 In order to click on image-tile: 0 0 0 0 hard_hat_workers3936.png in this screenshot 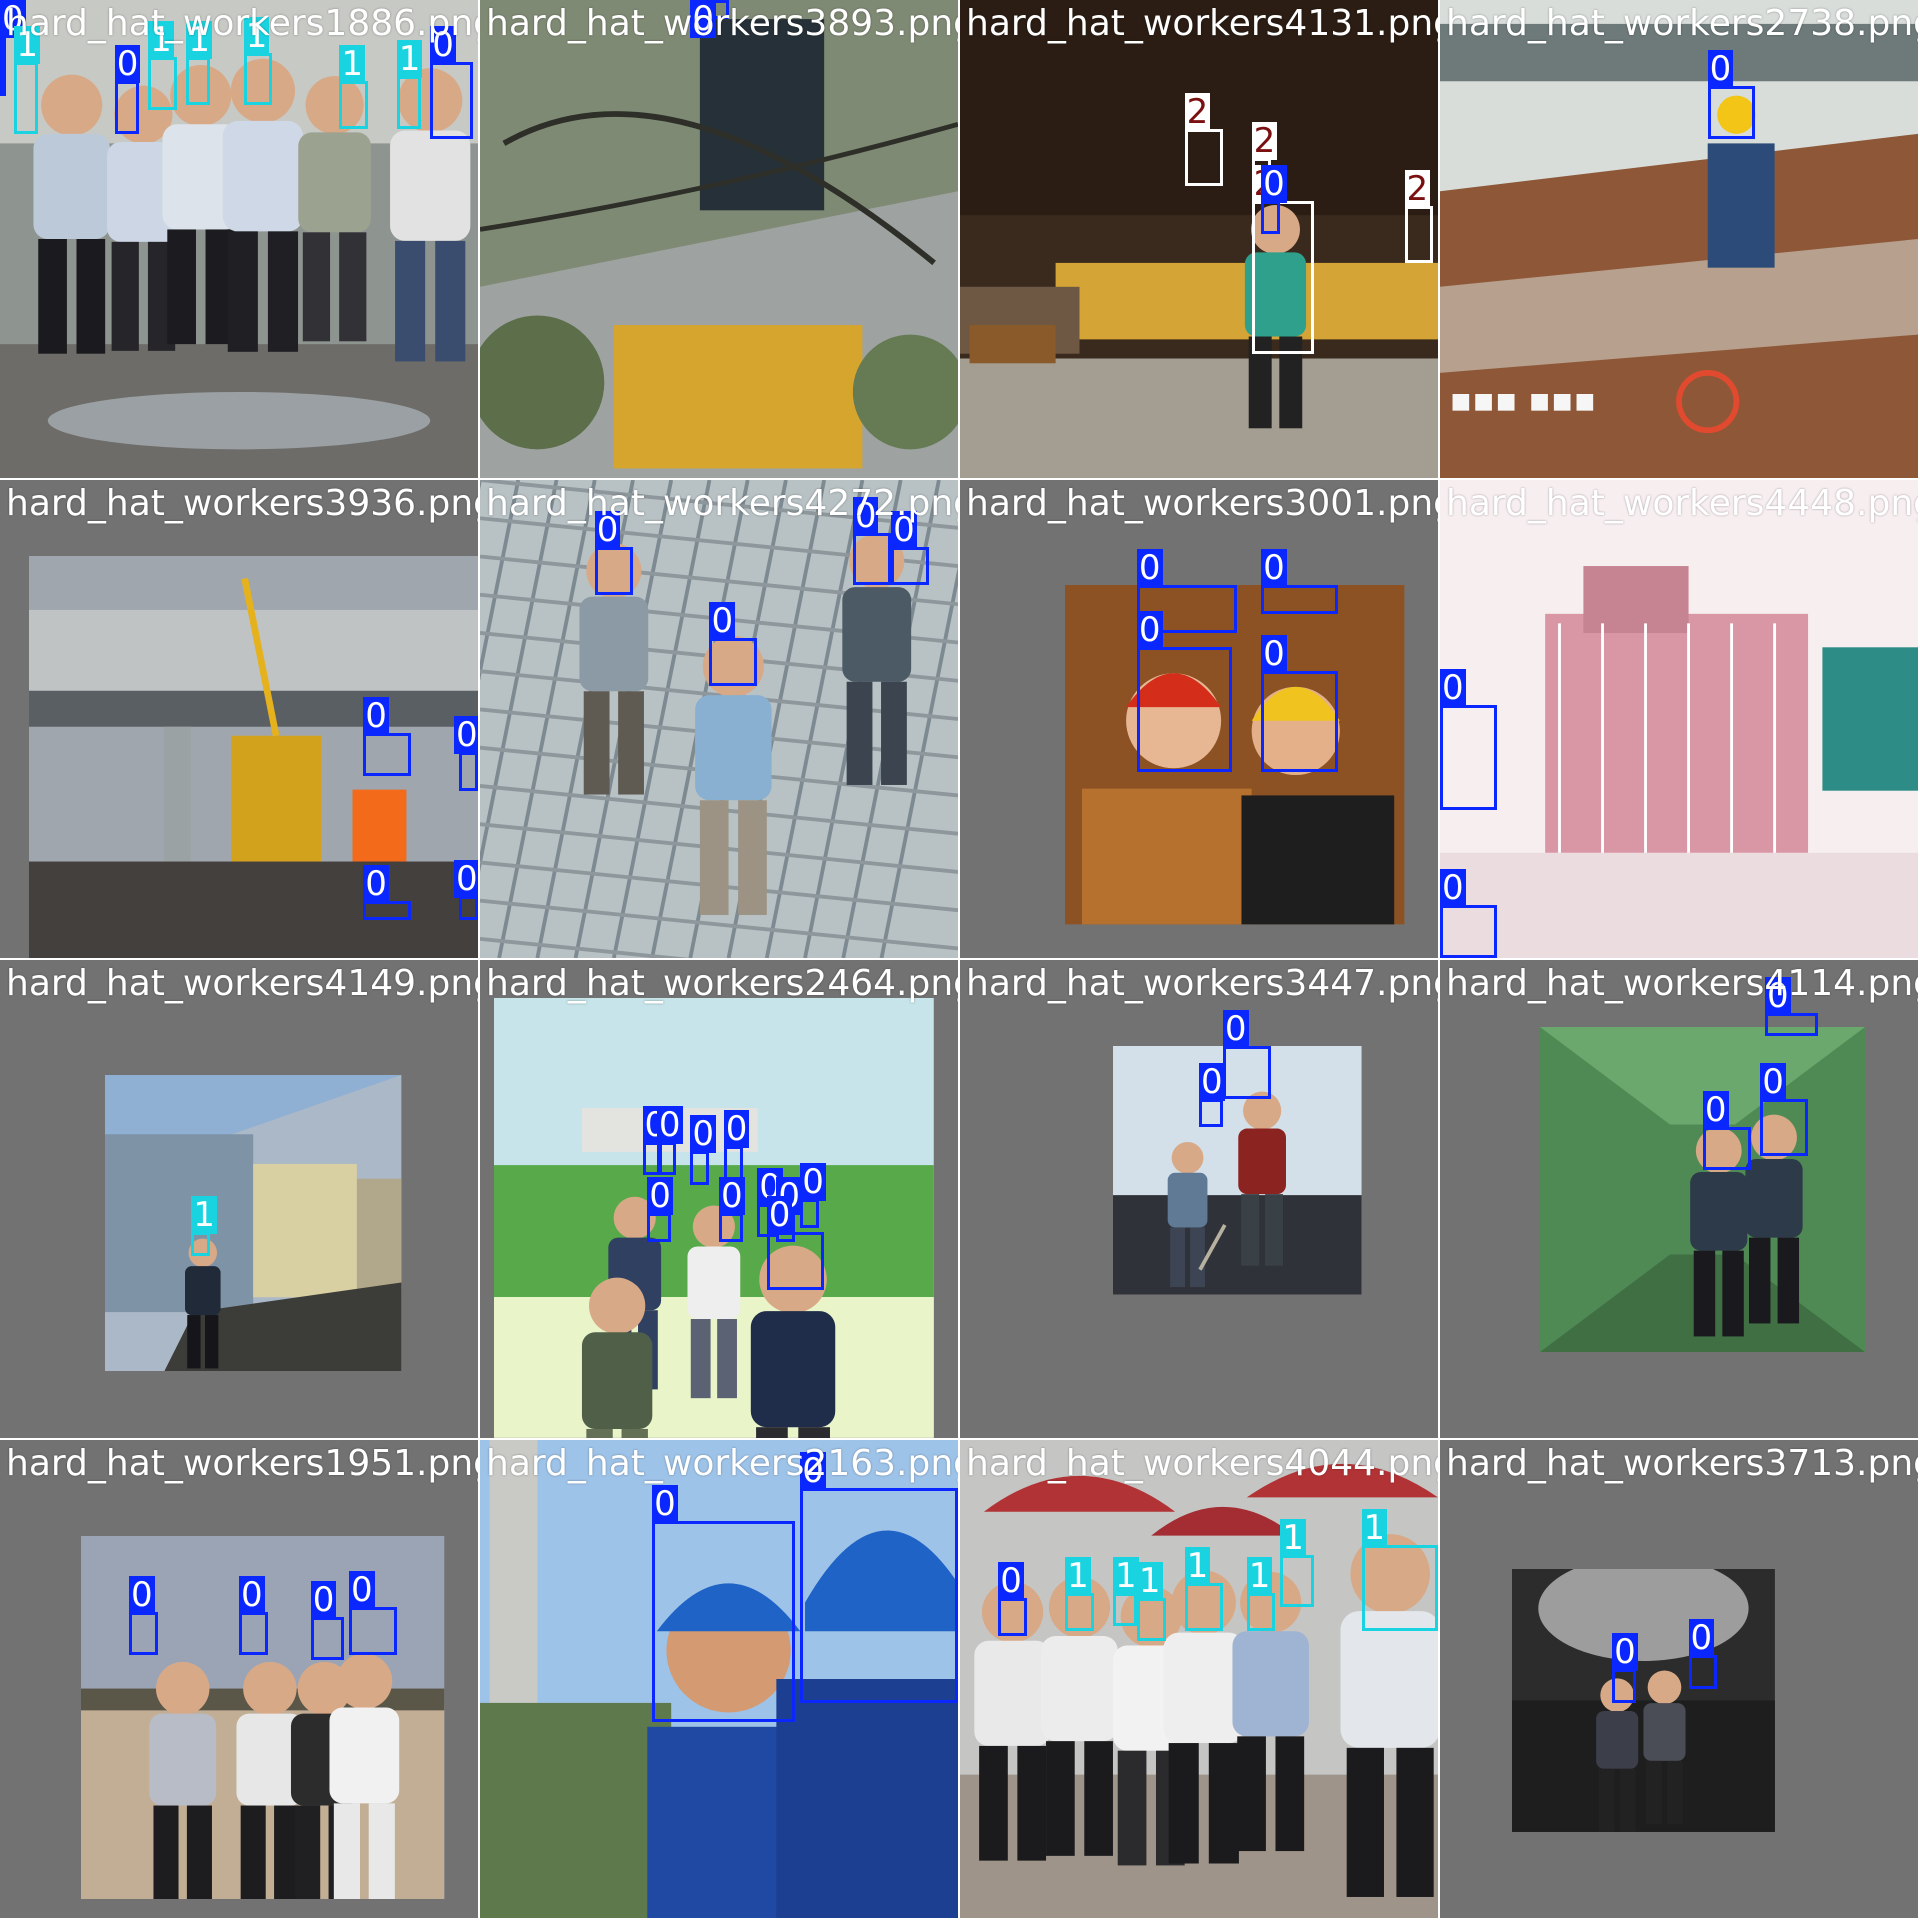, I will do `click(239, 719)`.